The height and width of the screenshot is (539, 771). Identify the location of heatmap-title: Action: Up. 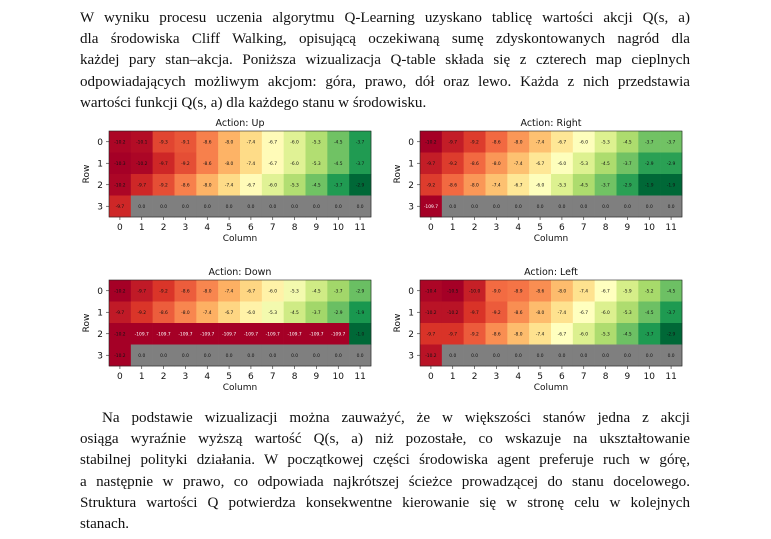
(240, 123).